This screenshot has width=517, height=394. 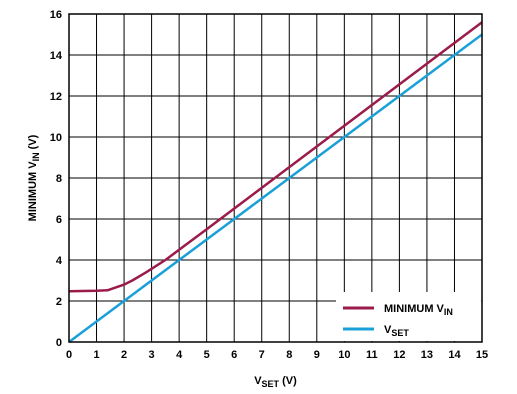 What do you see at coordinates (152, 355) in the screenshot?
I see `x-tick-label: 3` at bounding box center [152, 355].